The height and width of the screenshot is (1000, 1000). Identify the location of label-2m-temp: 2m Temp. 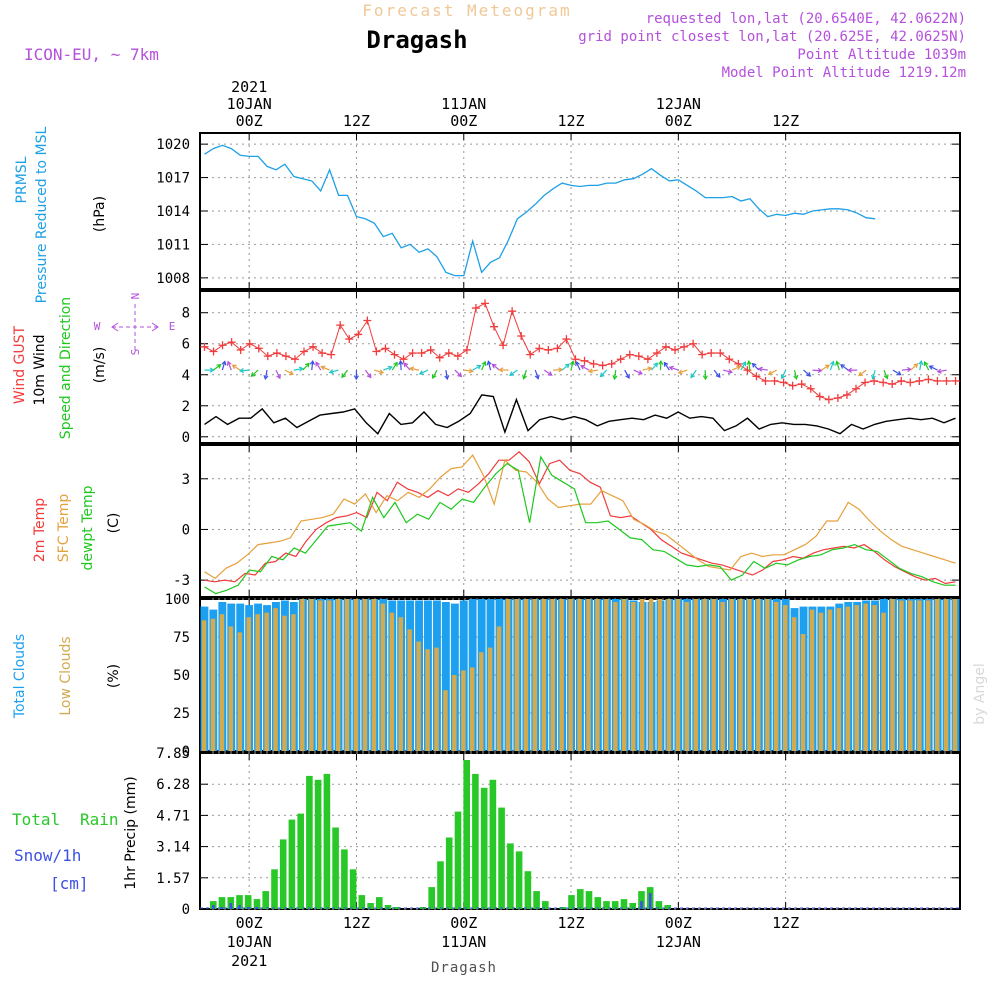
(40, 530).